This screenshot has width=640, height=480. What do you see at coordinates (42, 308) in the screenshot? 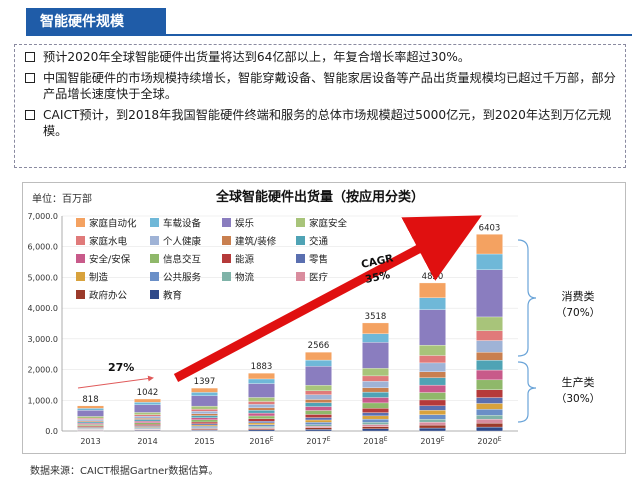
I see `y-tick-label: 4,000.0` at bounding box center [42, 308].